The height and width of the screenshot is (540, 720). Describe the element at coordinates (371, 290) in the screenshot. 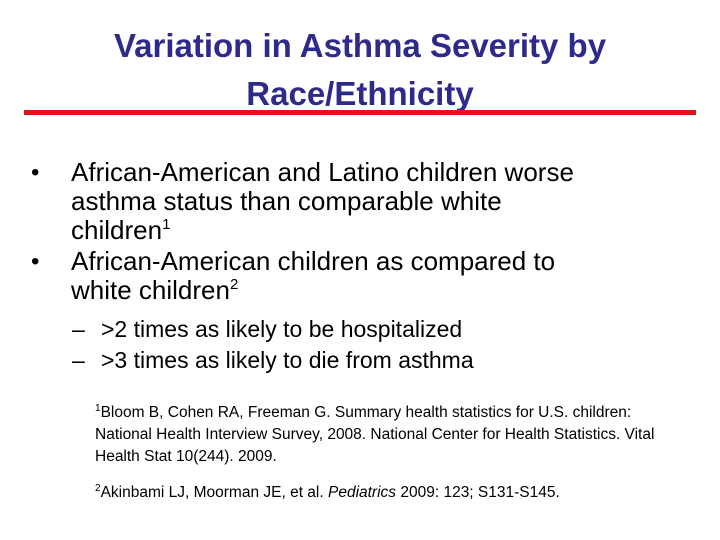

I see `bullet-2-line-2: white children2` at that location.